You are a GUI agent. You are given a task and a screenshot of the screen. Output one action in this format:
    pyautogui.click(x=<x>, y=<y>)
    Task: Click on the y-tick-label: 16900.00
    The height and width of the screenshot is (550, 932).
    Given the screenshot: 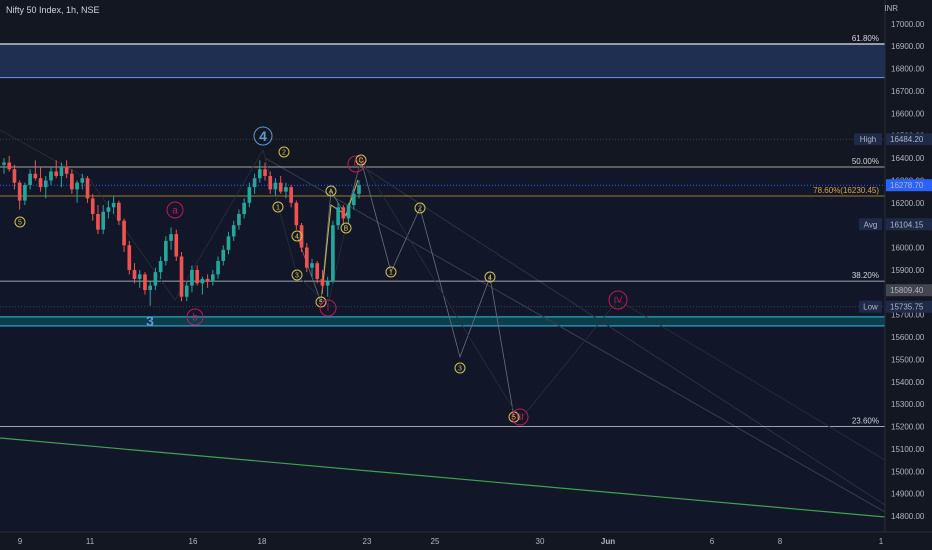 What is the action you would take?
    pyautogui.click(x=908, y=46)
    